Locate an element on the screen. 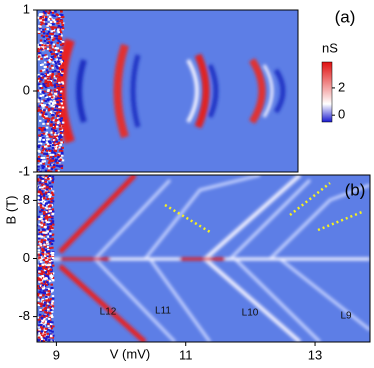  y-axis-label: B (T) is located at coordinates (10, 210).